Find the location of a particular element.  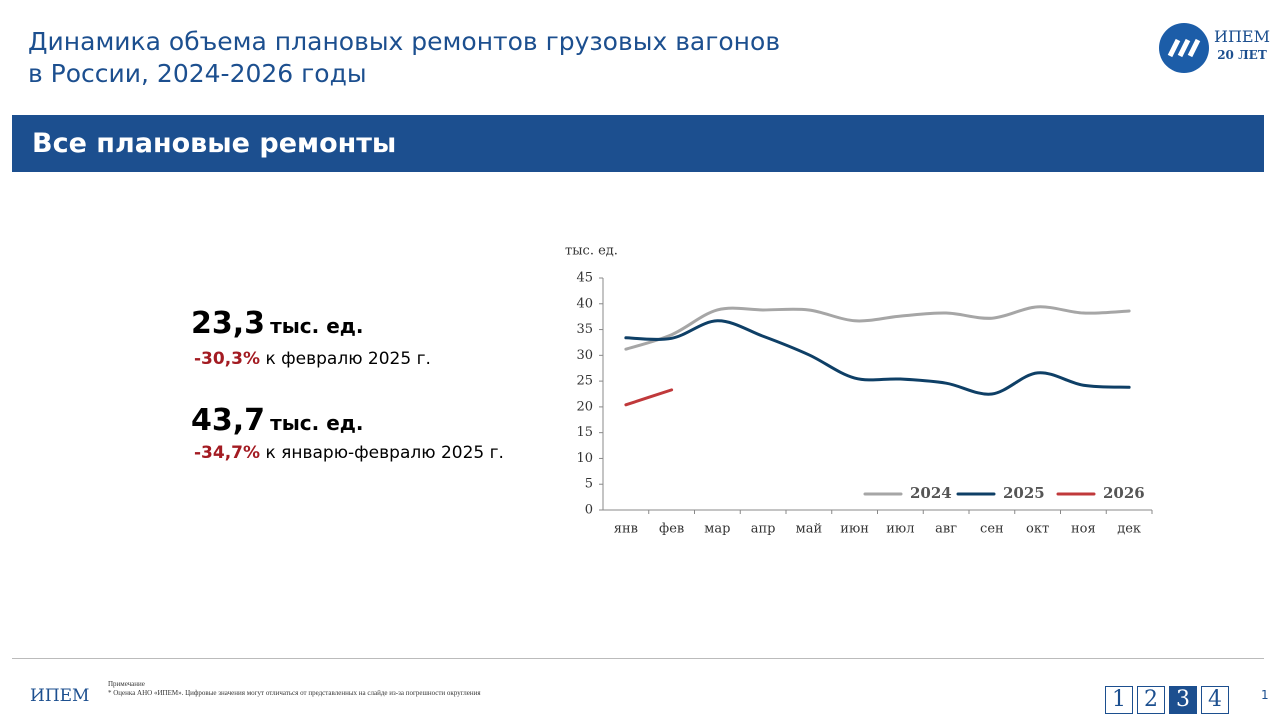

logo-name: ИПЕМ is located at coordinates (1242, 36).